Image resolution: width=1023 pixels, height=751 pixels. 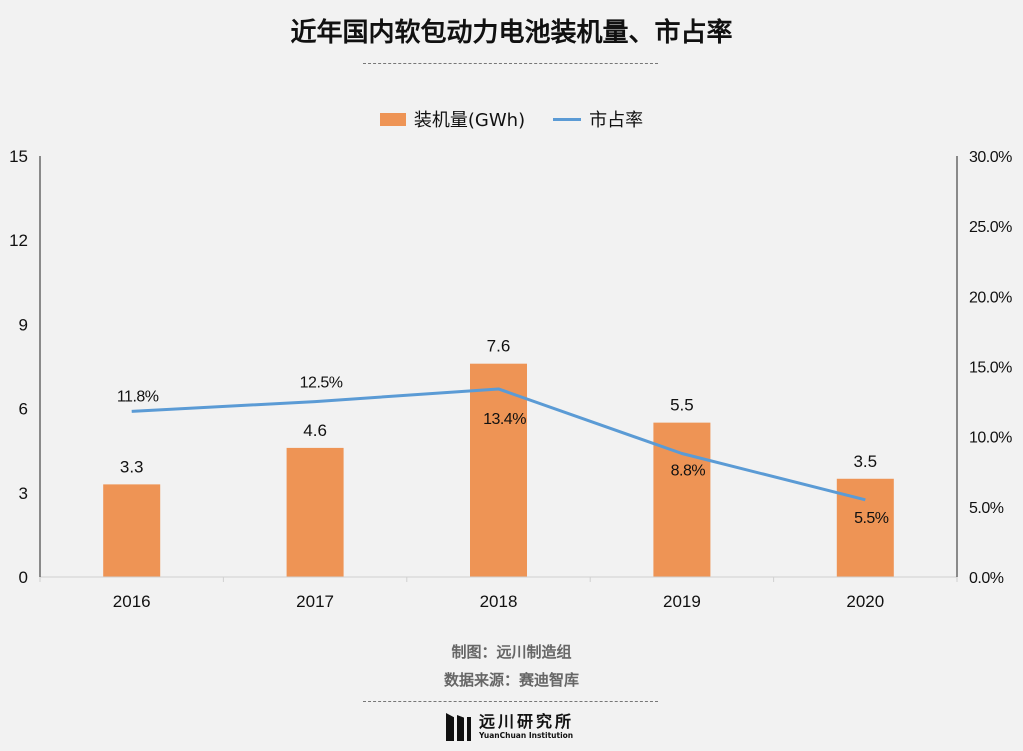 I want to click on y-right-tick-label: 10.0%, so click(x=990, y=438).